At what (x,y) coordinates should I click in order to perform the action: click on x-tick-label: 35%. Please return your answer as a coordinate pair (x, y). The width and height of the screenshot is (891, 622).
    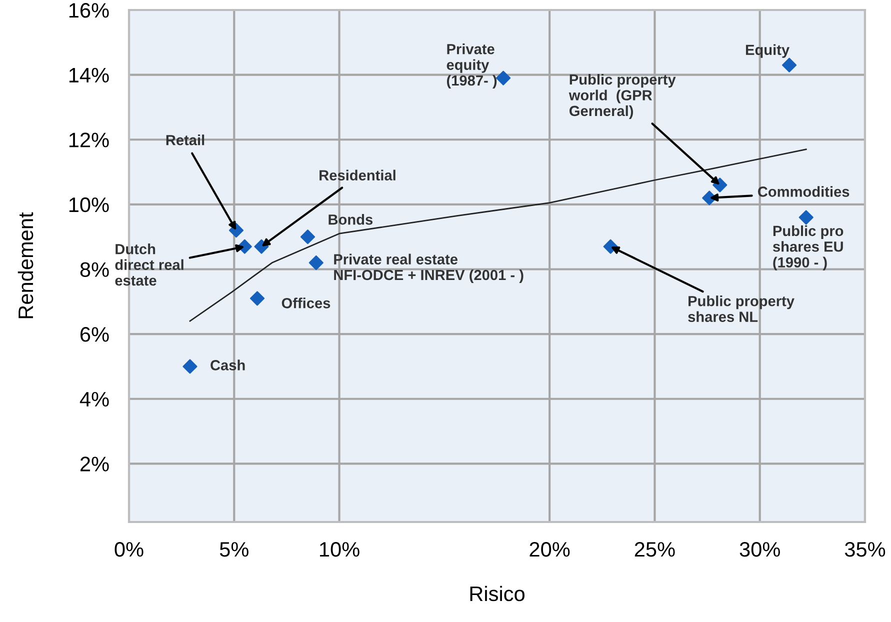
    Looking at the image, I should click on (865, 549).